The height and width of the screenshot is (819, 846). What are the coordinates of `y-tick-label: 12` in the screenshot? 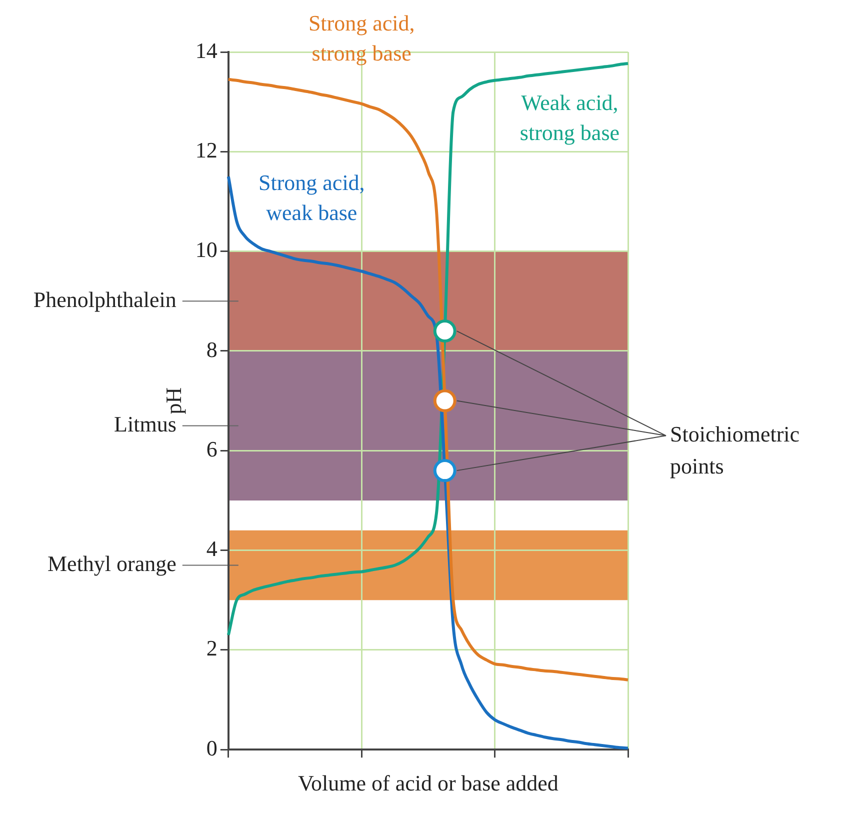 It's located at (206, 149).